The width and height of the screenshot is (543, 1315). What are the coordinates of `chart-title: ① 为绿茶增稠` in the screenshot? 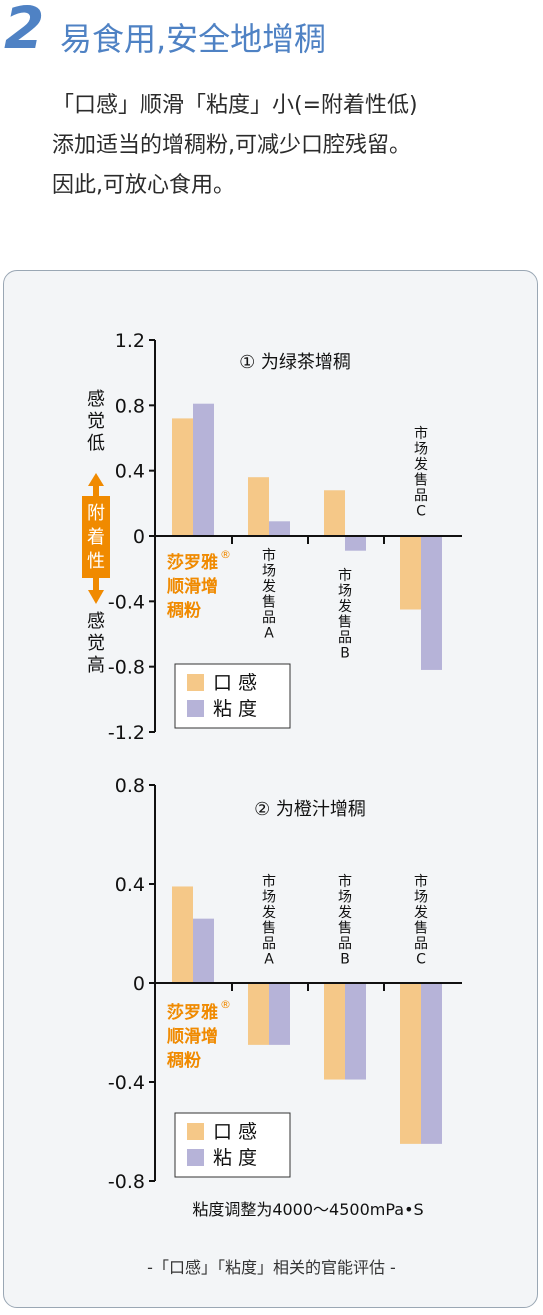 It's located at (295, 362).